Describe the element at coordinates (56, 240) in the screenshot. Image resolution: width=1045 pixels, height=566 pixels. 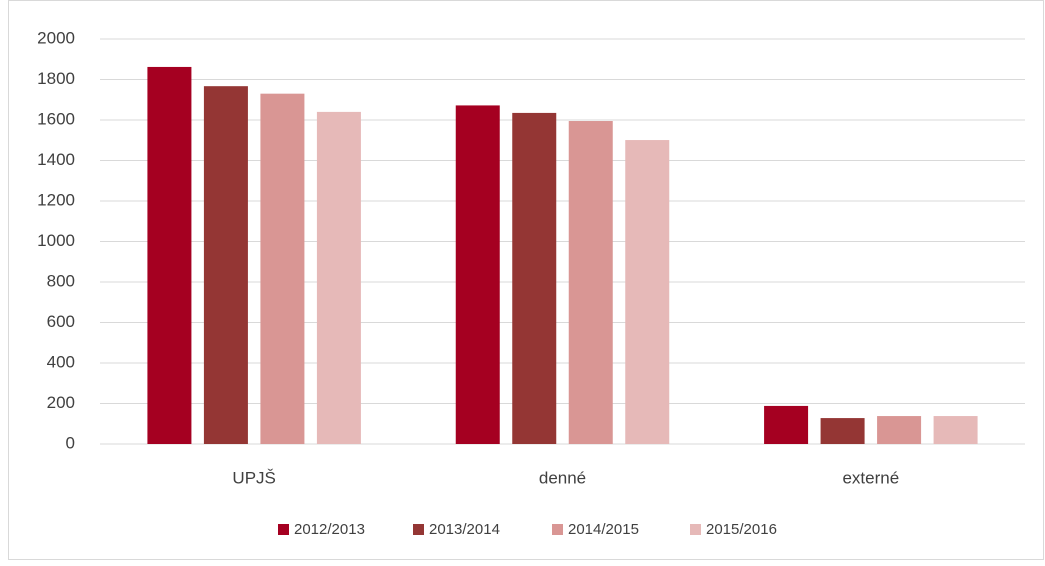
I see `y-tick-label: 1000` at that location.